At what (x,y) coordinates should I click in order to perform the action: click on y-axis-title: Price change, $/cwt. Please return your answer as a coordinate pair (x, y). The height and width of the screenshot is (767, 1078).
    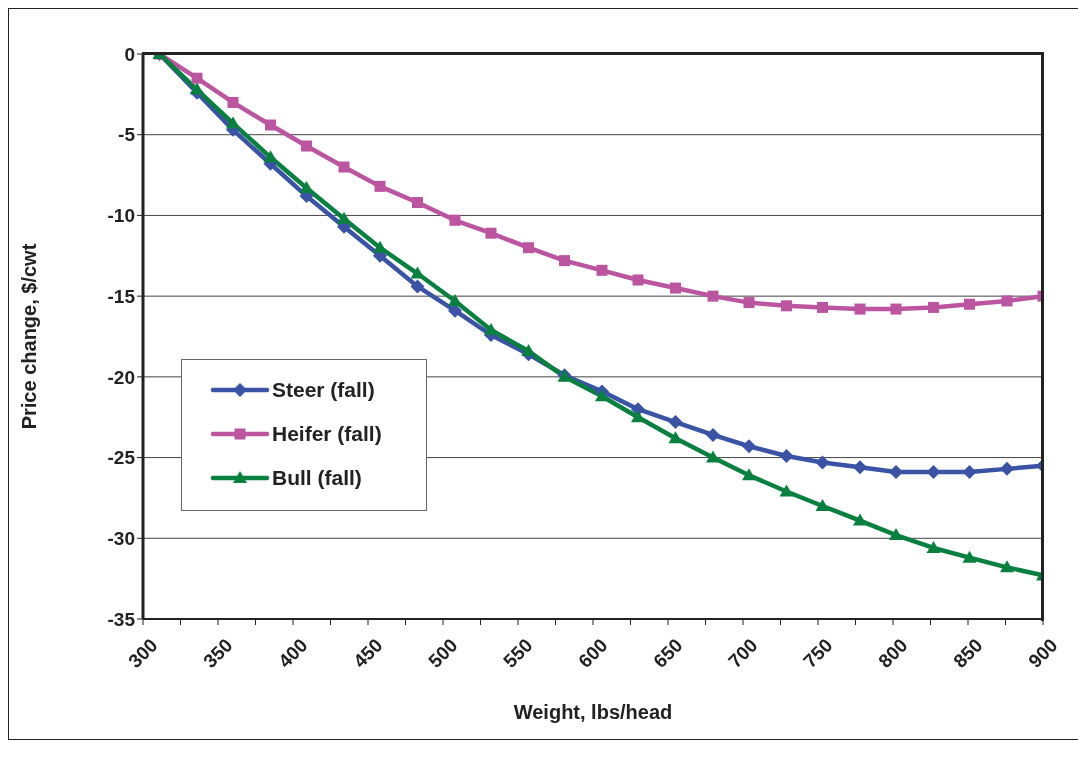
    Looking at the image, I should click on (29, 336).